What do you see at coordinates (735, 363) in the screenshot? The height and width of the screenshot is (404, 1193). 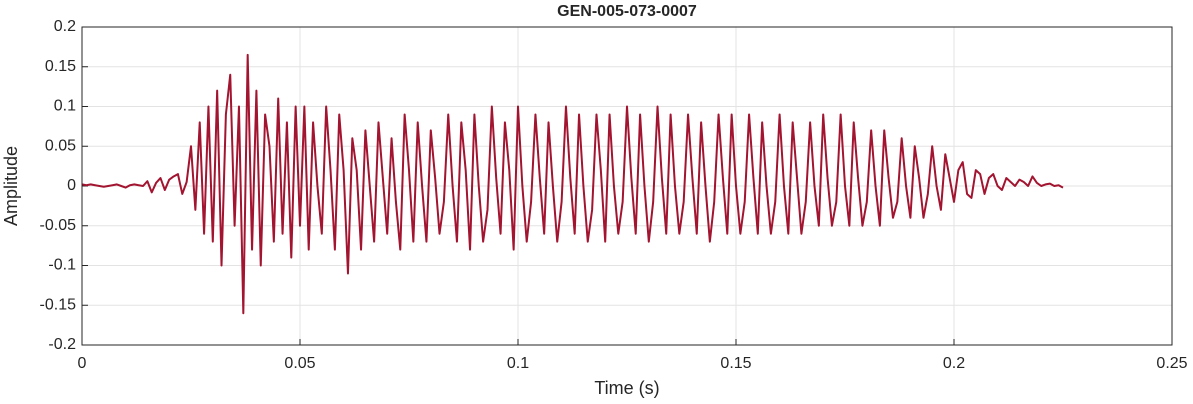 I see `x-tick-label: 0.15` at bounding box center [735, 363].